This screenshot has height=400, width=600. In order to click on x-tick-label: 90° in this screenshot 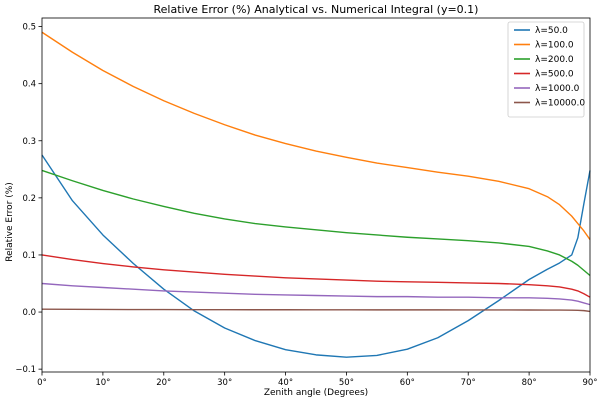, I will do `click(589, 383)`.